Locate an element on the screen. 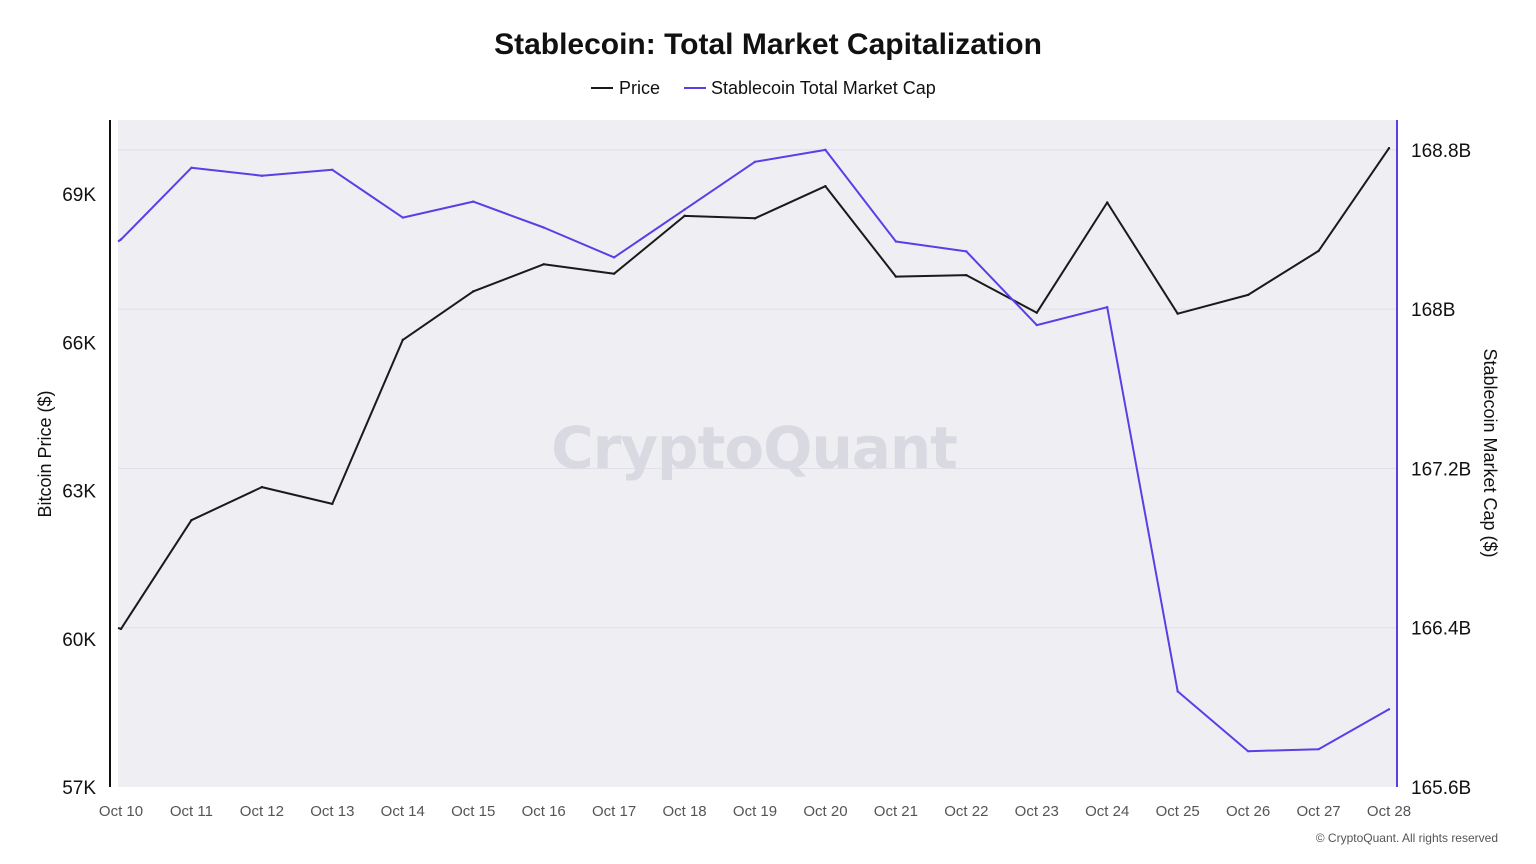  copyright-notice: © CryptoQuant. All rights reserved is located at coordinates (1407, 838).